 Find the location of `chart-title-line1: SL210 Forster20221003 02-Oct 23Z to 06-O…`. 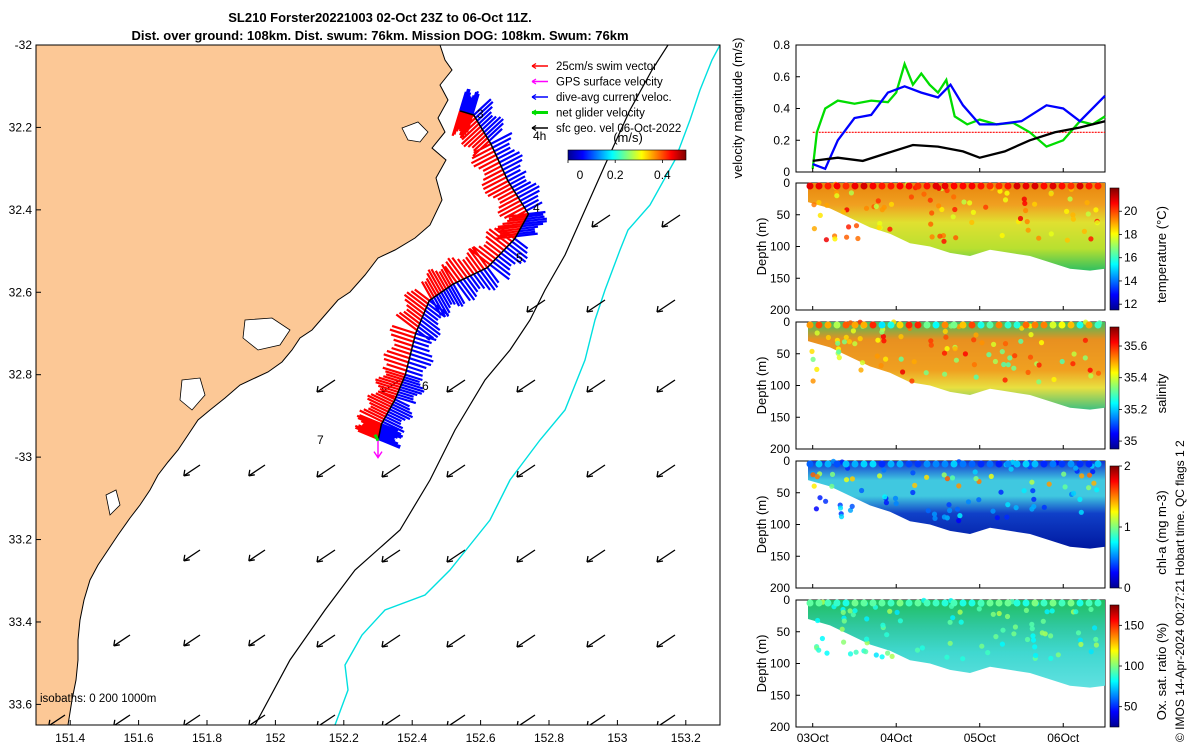

chart-title-line1: SL210 Forster20221003 02-Oct 23Z to 06-O… is located at coordinates (380, 17).